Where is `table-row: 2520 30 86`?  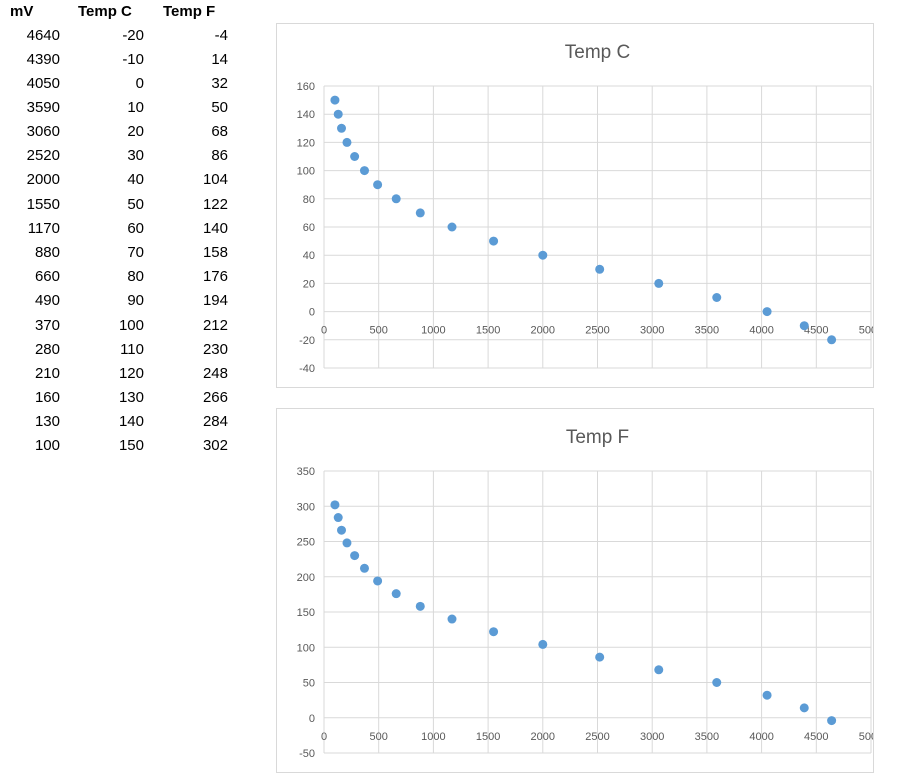 table-row: 2520 30 86 is located at coordinates (125, 159).